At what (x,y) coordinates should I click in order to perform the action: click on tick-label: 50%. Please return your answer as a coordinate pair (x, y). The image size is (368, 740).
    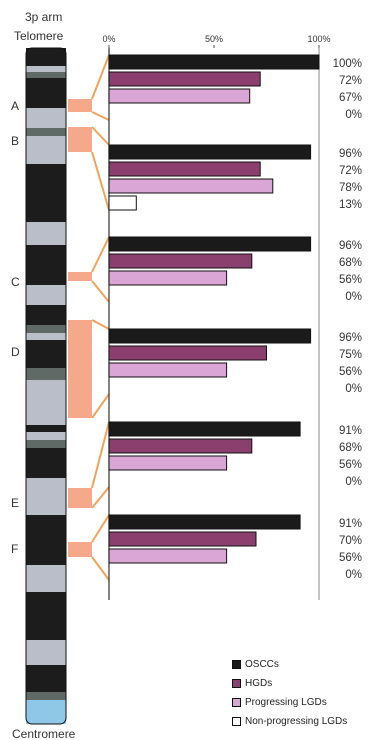
    Looking at the image, I should click on (214, 39).